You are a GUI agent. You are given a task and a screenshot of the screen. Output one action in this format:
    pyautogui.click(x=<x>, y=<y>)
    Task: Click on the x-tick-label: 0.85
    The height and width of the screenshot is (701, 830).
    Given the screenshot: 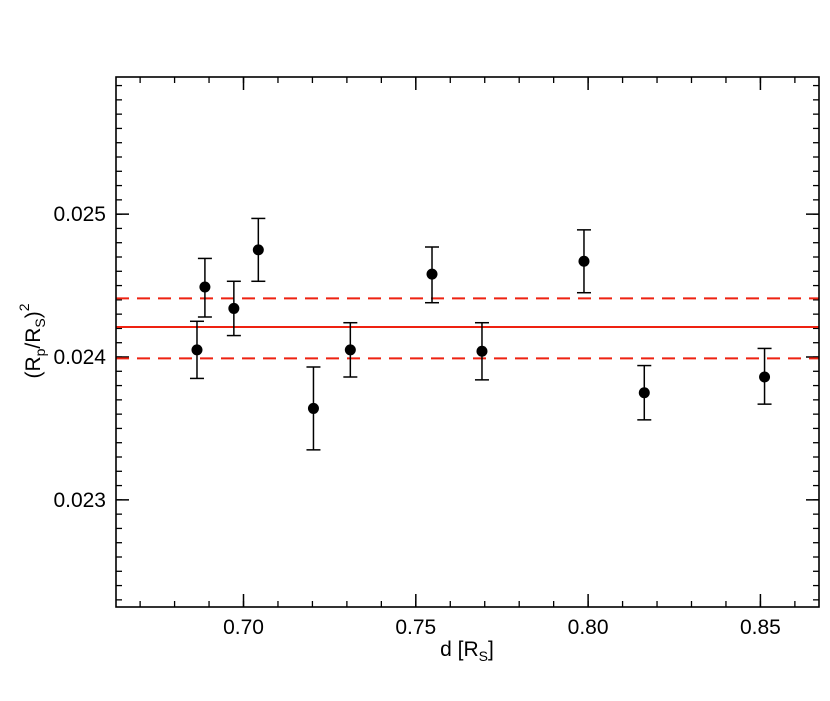 What is the action you would take?
    pyautogui.click(x=760, y=627)
    